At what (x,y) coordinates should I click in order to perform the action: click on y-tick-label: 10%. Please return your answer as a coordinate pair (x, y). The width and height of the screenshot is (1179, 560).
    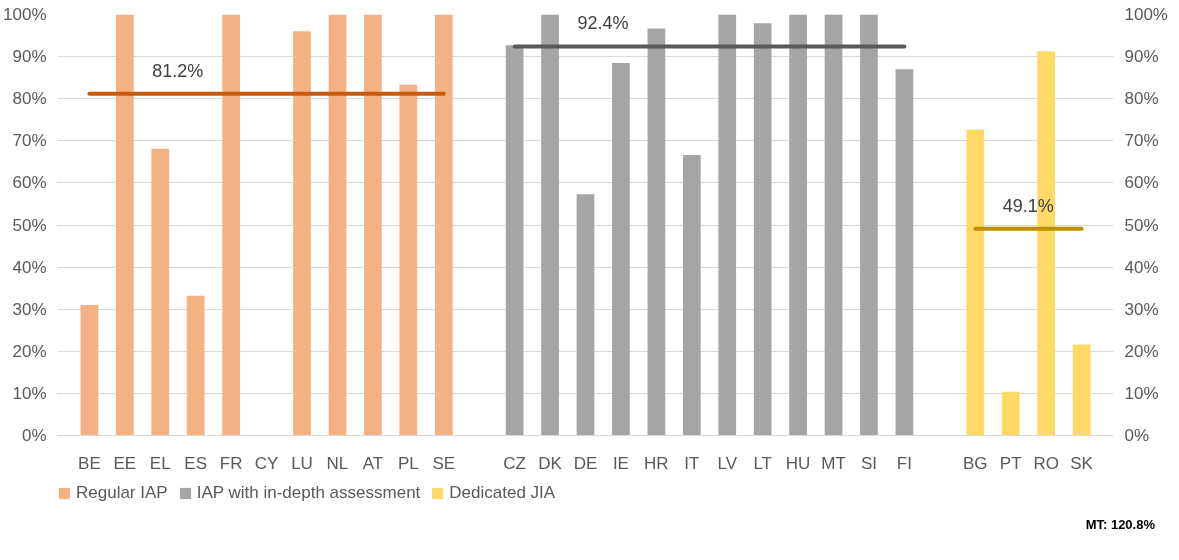
    Looking at the image, I should click on (29, 393).